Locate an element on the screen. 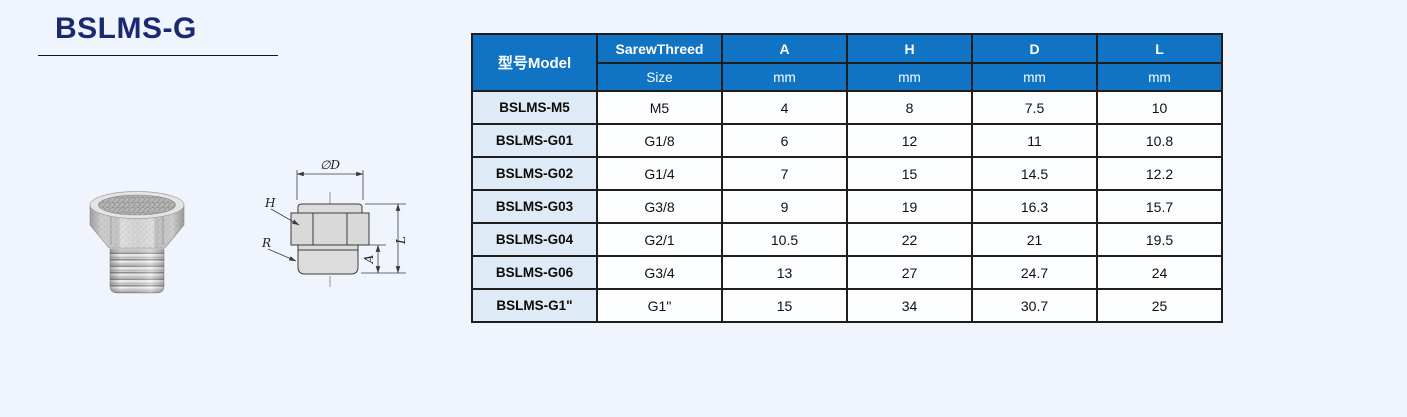  value-cell: 10 is located at coordinates (1159, 107).